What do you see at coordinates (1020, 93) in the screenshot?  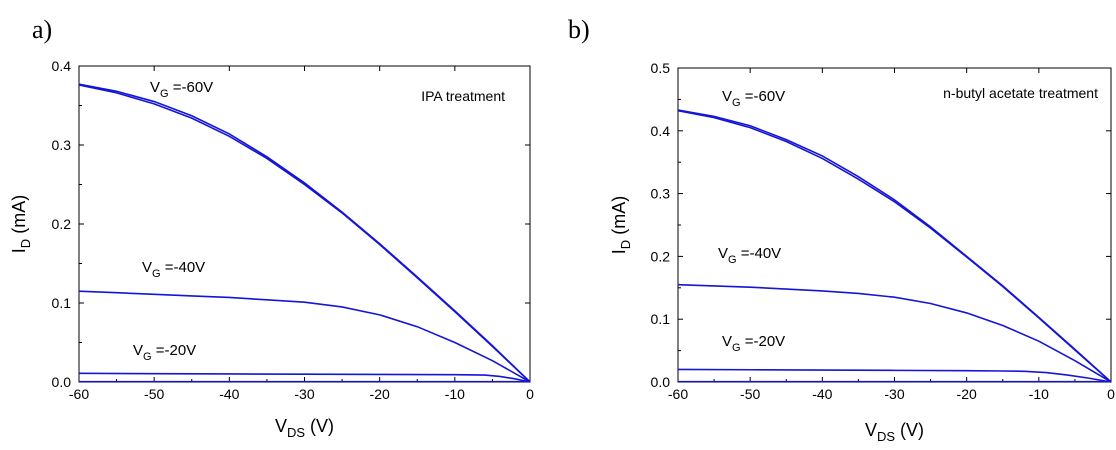 I see `treatment-annotation: n-butyl acetate treatment` at bounding box center [1020, 93].